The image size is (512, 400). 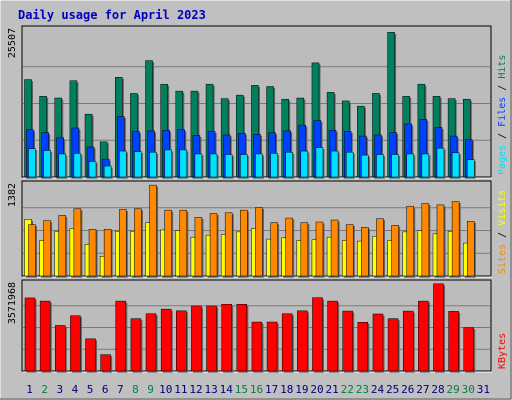 What do you see at coordinates (271, 389) in the screenshot?
I see `x-tick-label-day-17: 17` at bounding box center [271, 389].